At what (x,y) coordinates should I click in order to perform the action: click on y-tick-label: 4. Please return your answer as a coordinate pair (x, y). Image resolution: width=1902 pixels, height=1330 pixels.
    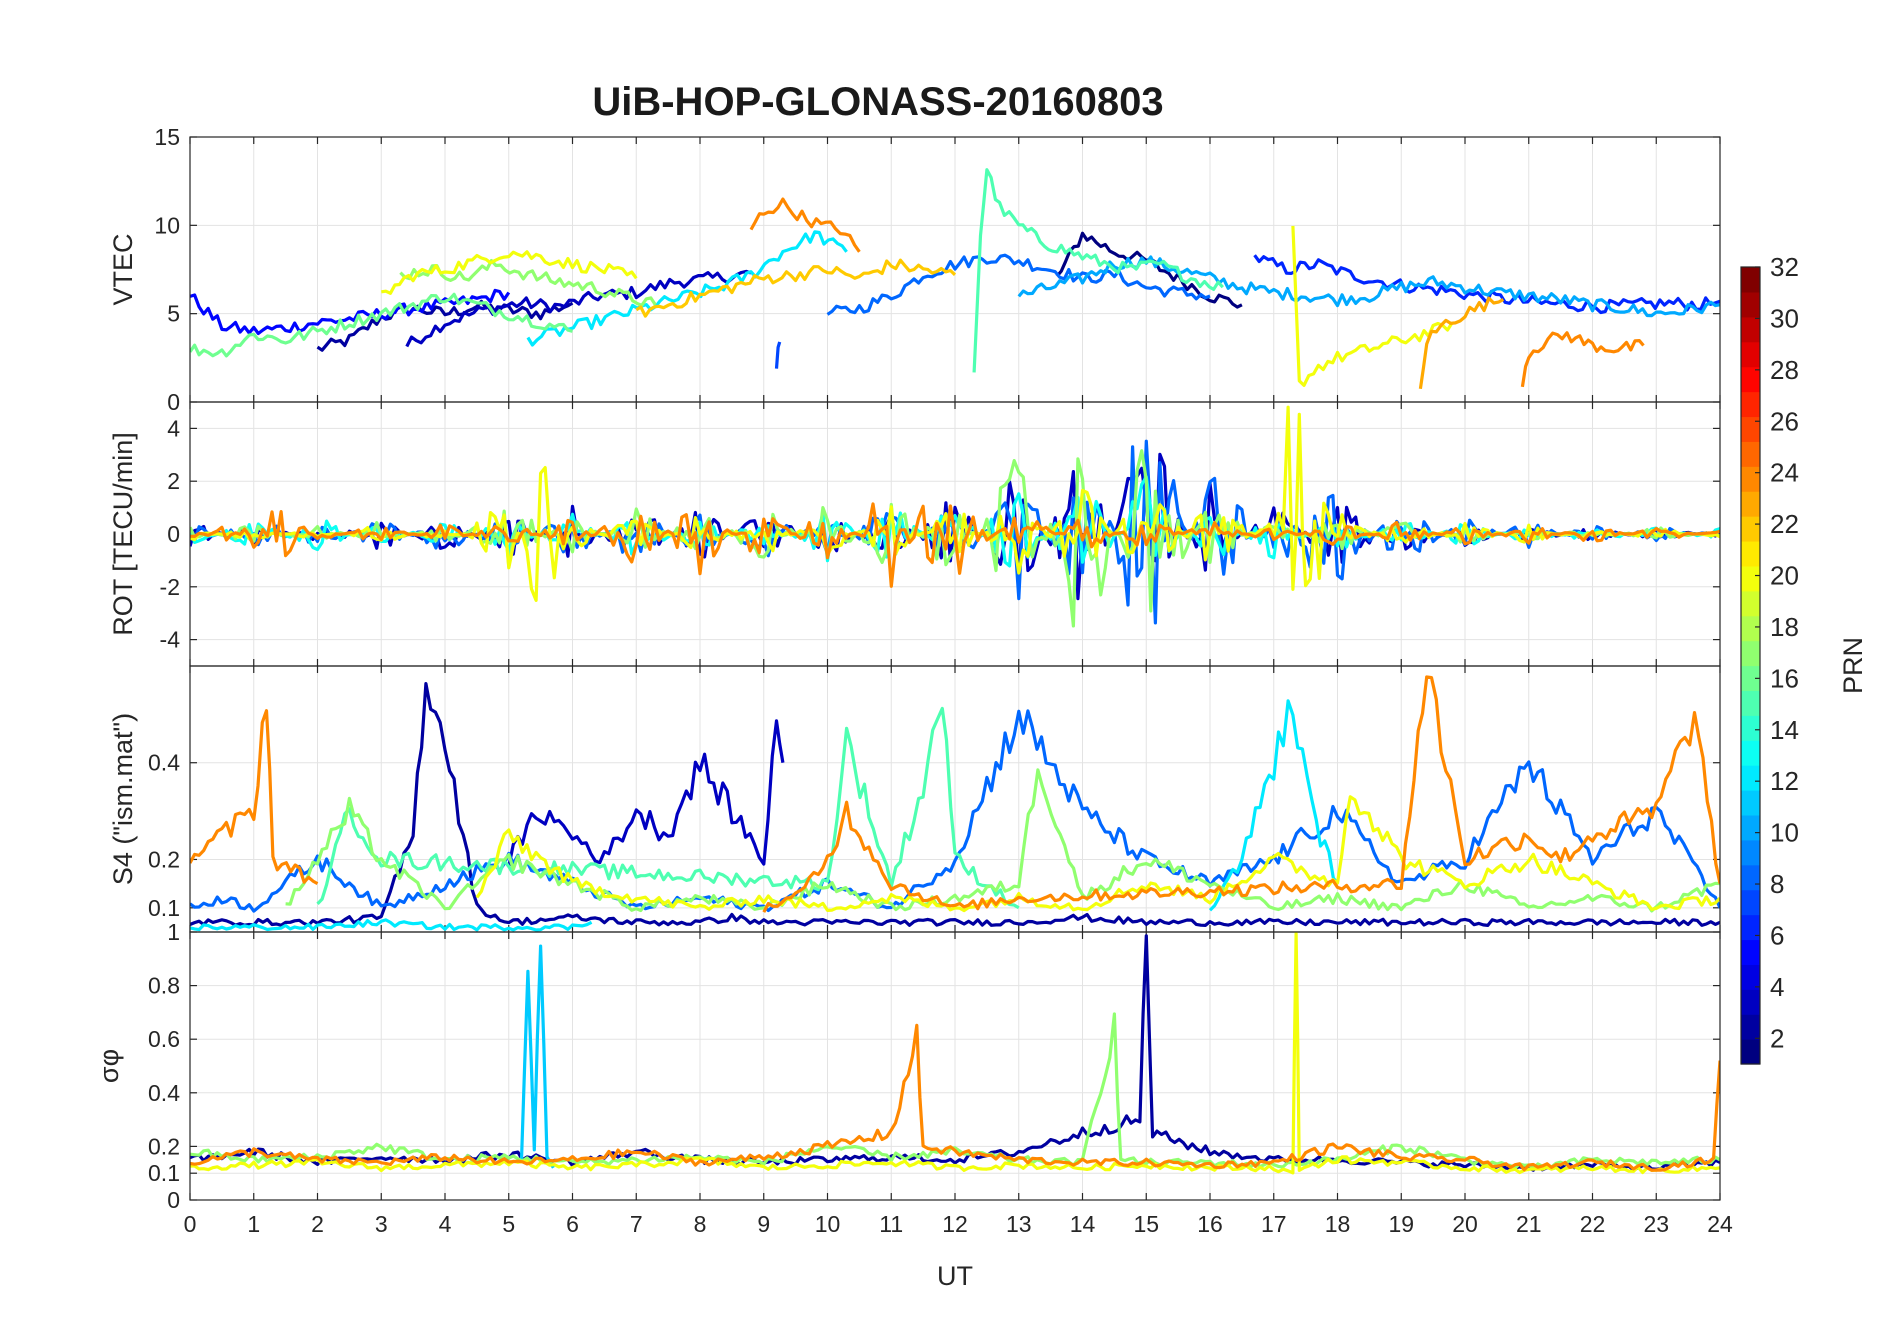
    Looking at the image, I should click on (173, 428).